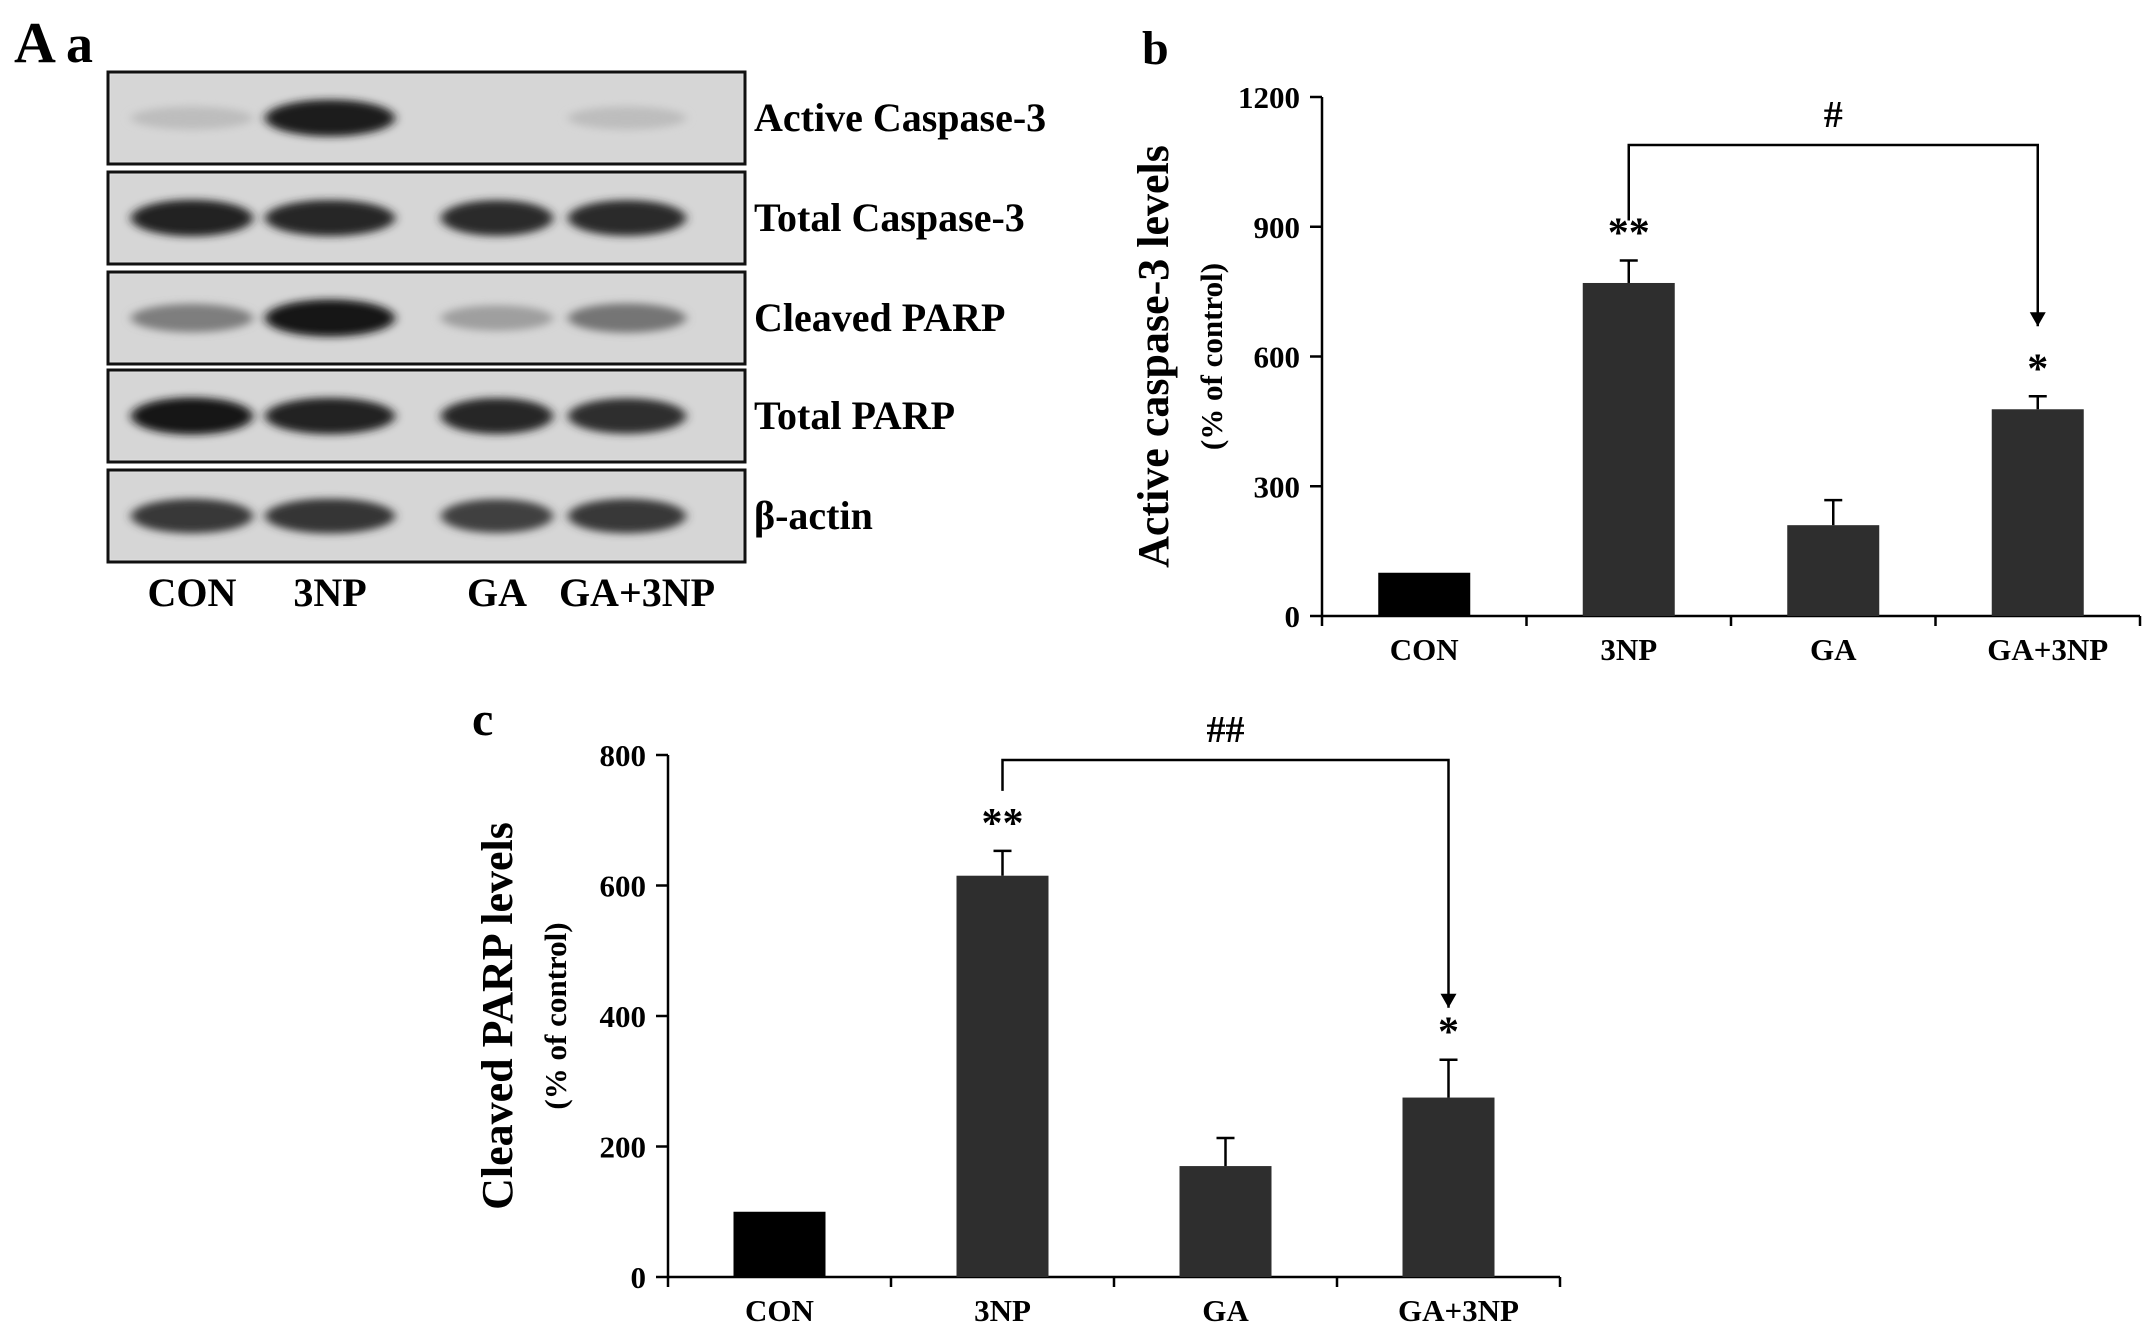 This screenshot has width=2150, height=1338. I want to click on panel-label-b: b, so click(1155, 48).